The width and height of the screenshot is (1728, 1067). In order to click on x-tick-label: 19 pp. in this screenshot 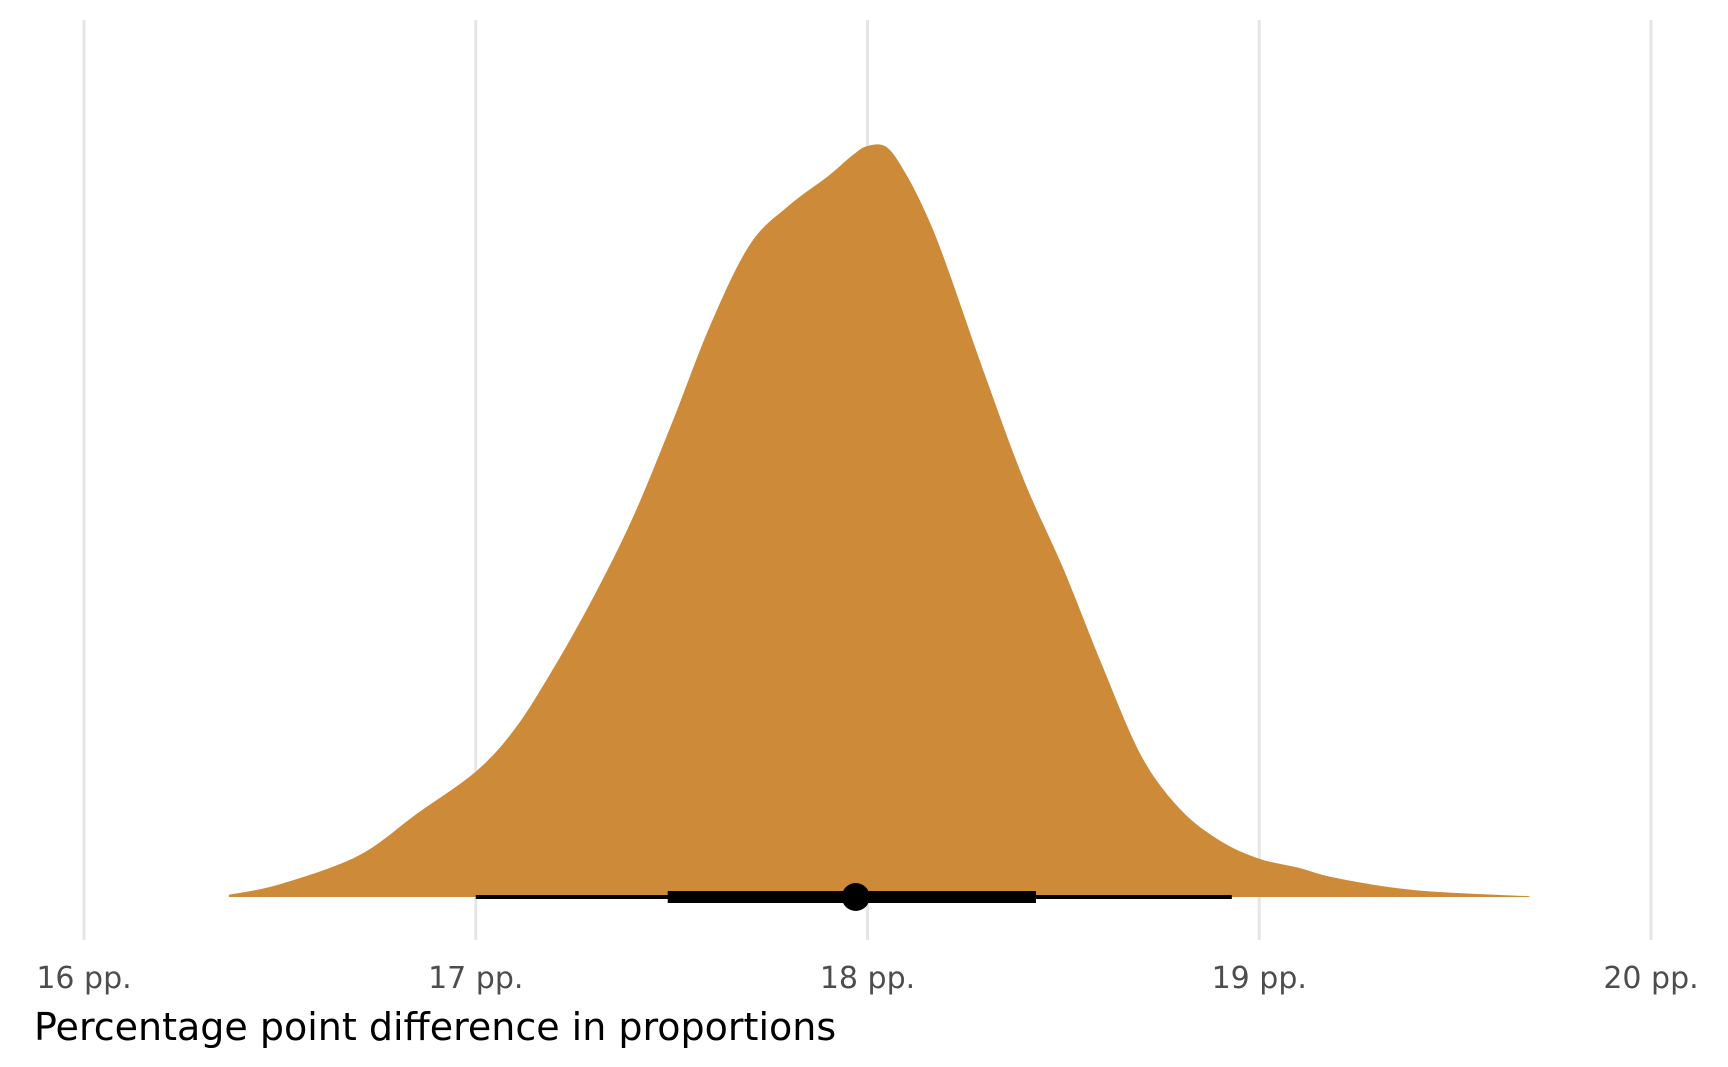, I will do `click(1259, 978)`.